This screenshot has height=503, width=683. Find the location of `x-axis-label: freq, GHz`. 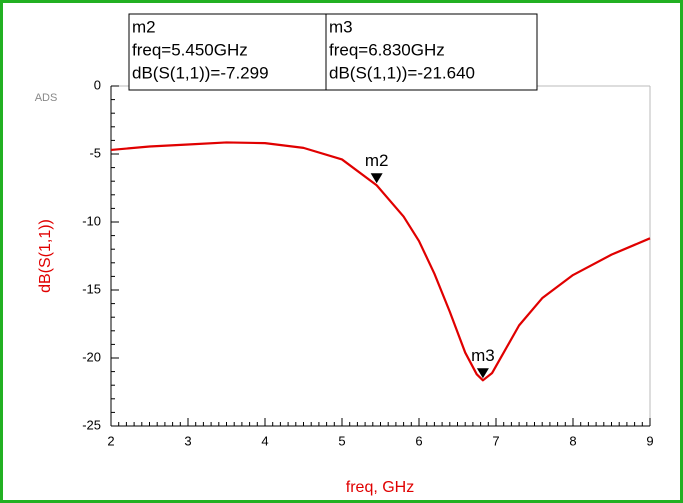

x-axis-label: freq, GHz is located at coordinates (380, 487).